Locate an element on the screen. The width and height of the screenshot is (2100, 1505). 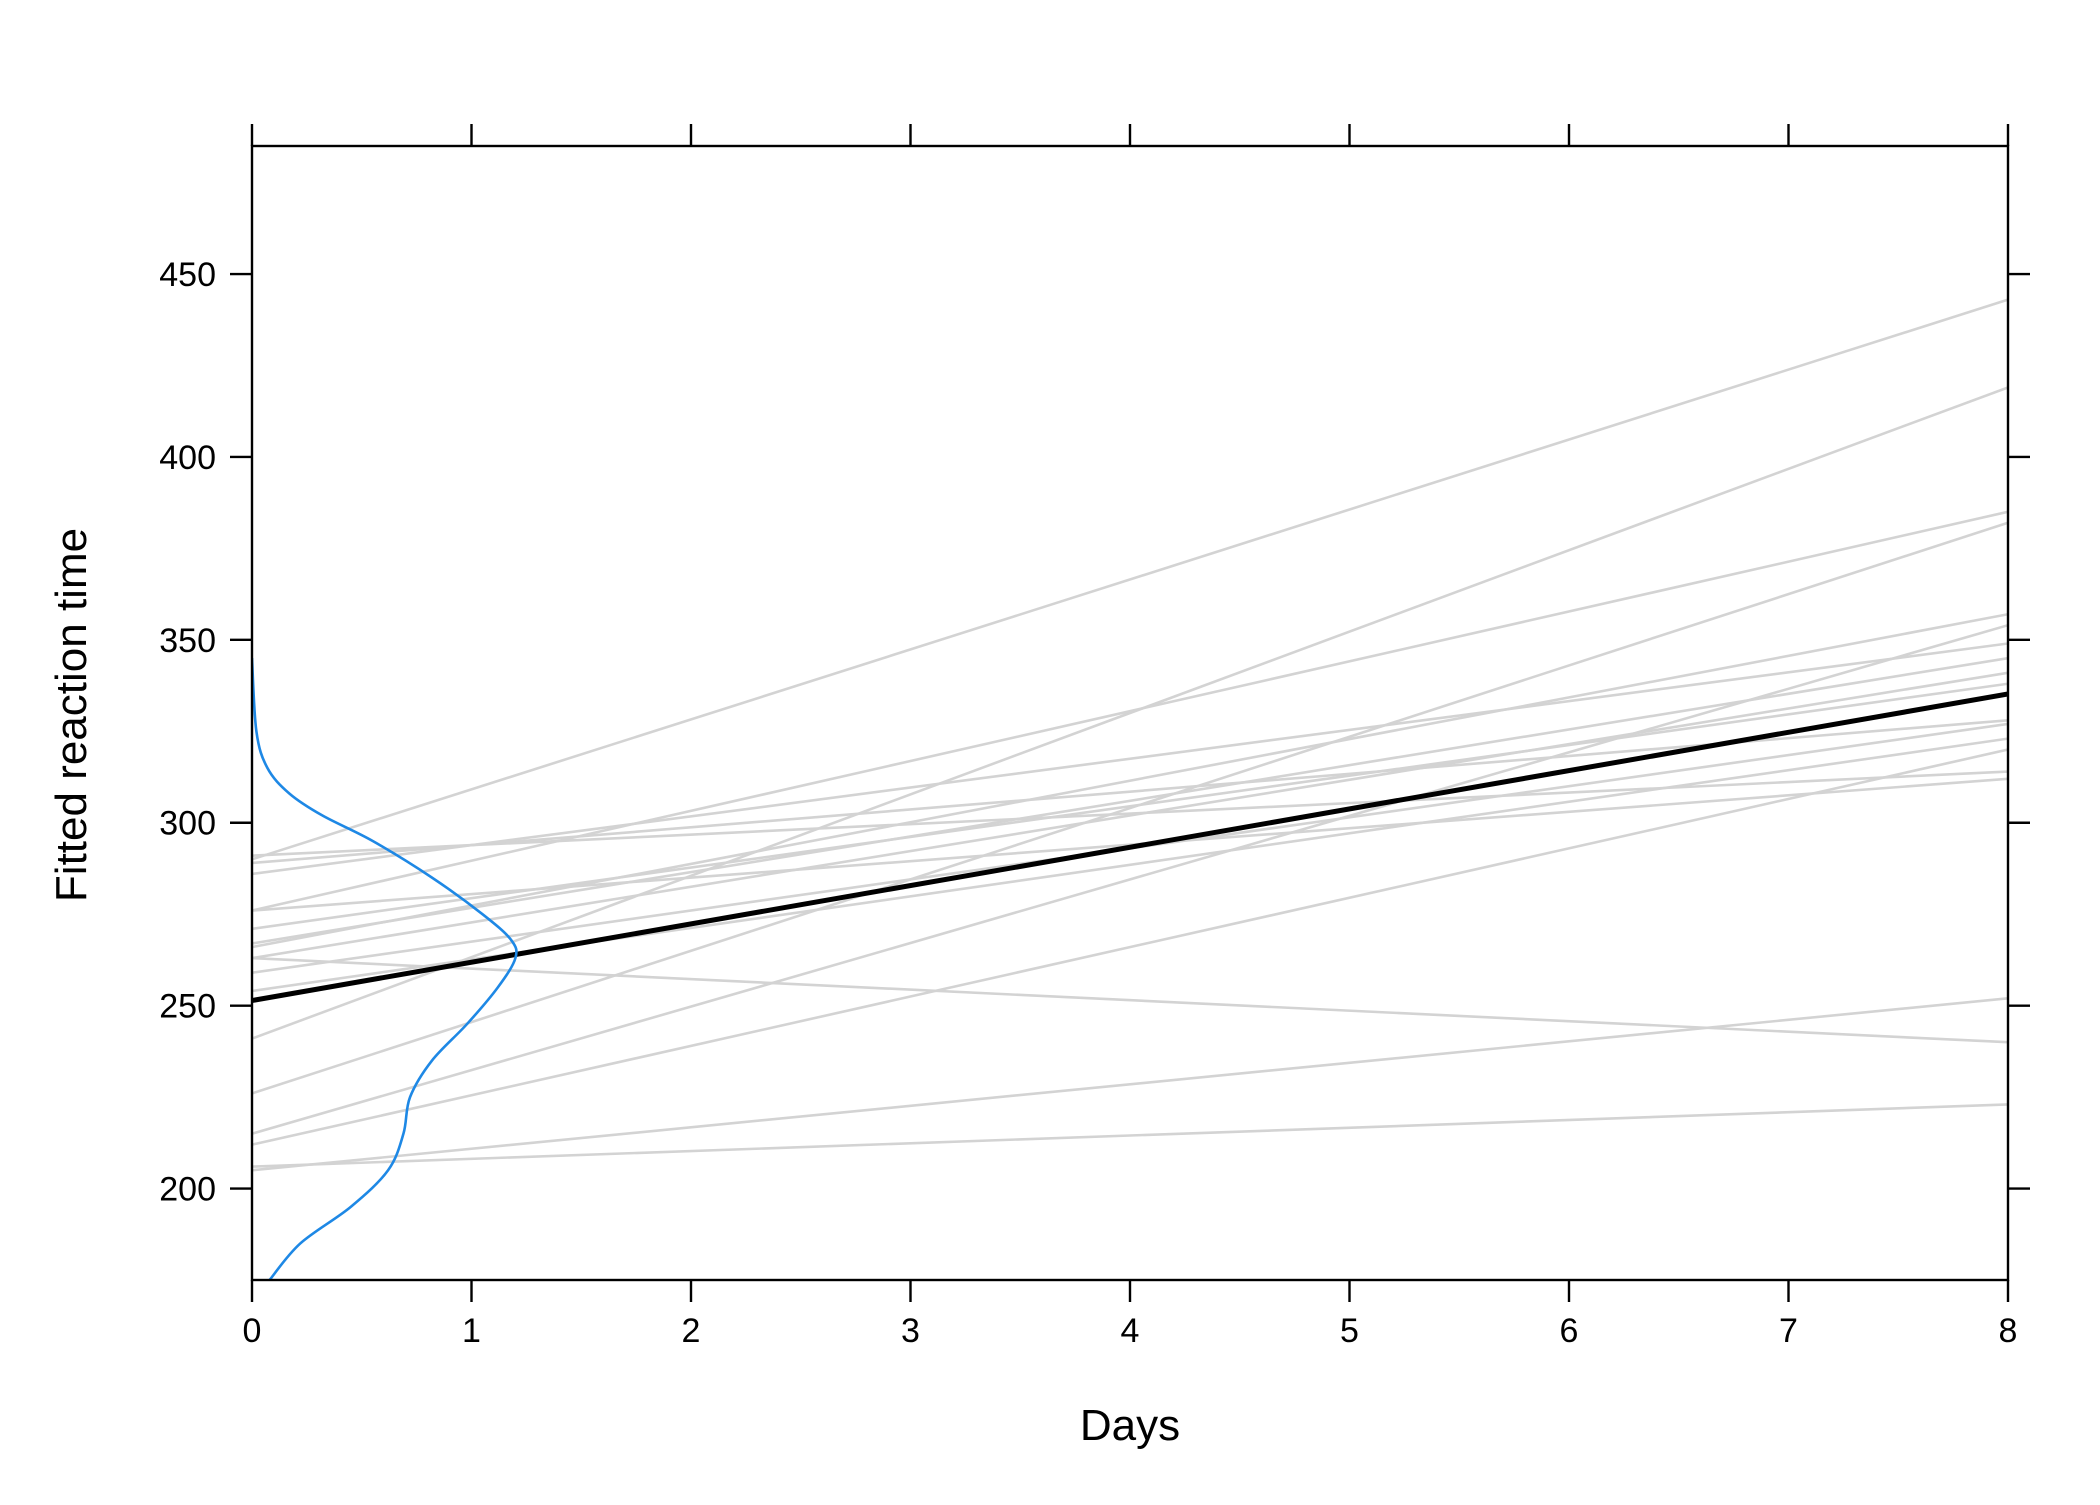
x-tick-label-3: 3 is located at coordinates (910, 1331).